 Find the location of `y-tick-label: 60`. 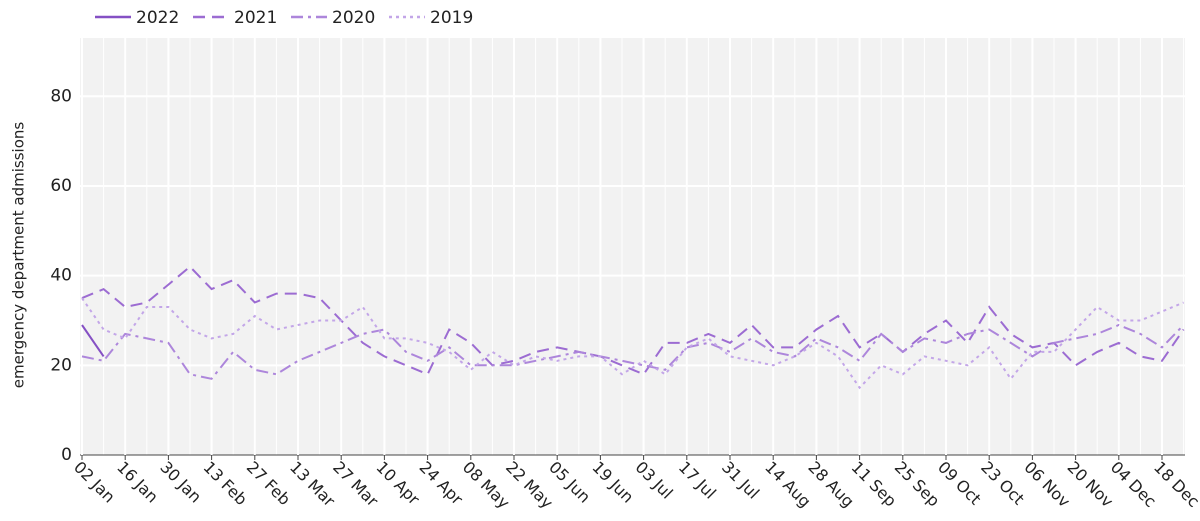

y-tick-label: 60 is located at coordinates (61, 186).